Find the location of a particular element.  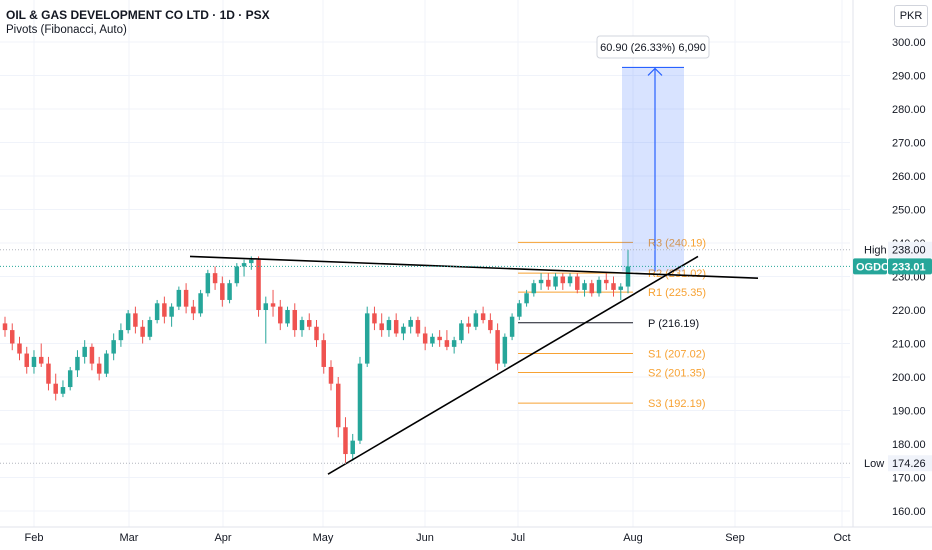

symbol-badge-bg is located at coordinates (870, 266).